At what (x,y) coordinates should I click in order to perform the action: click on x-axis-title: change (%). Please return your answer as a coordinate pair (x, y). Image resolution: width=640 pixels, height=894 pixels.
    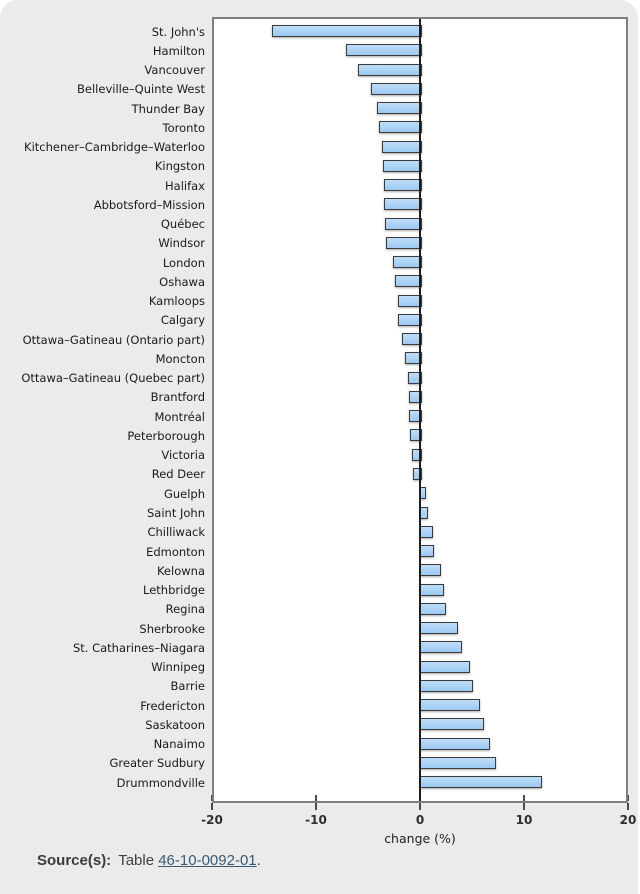
    Looking at the image, I should click on (420, 838).